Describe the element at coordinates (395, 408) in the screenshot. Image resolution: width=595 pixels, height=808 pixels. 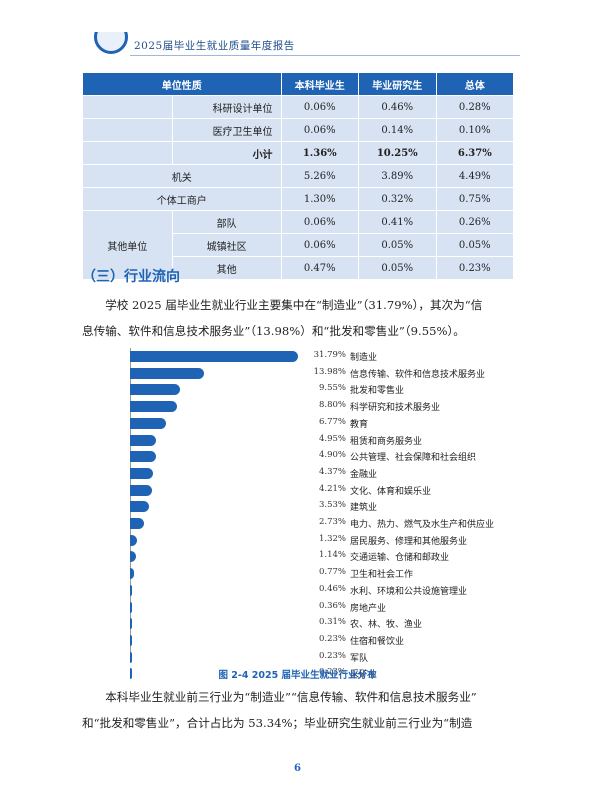
I see `category-label: 科学研究和技术服务业` at that location.